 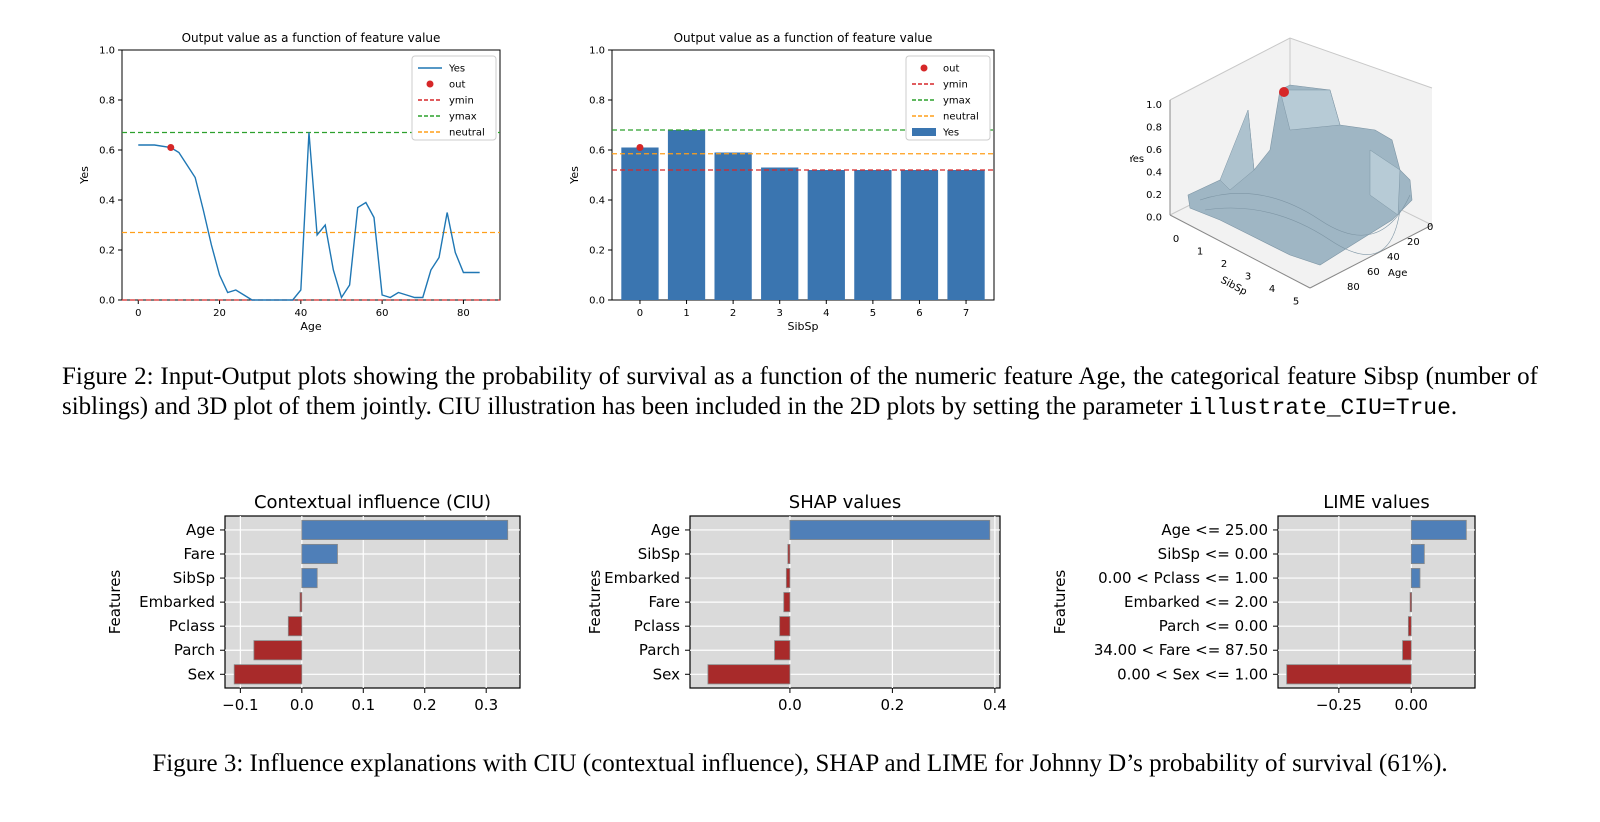 What do you see at coordinates (1236, 271) in the screenshot?
I see `sibsp-axis-ticks: 0 1 2 3 4 5` at bounding box center [1236, 271].